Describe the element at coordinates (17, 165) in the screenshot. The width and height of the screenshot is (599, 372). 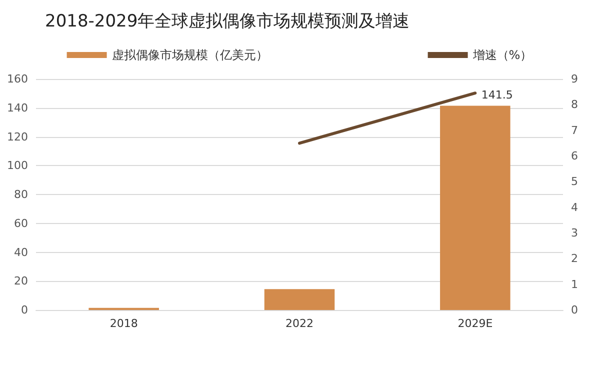
I see `y-tick-label: 100` at that location.